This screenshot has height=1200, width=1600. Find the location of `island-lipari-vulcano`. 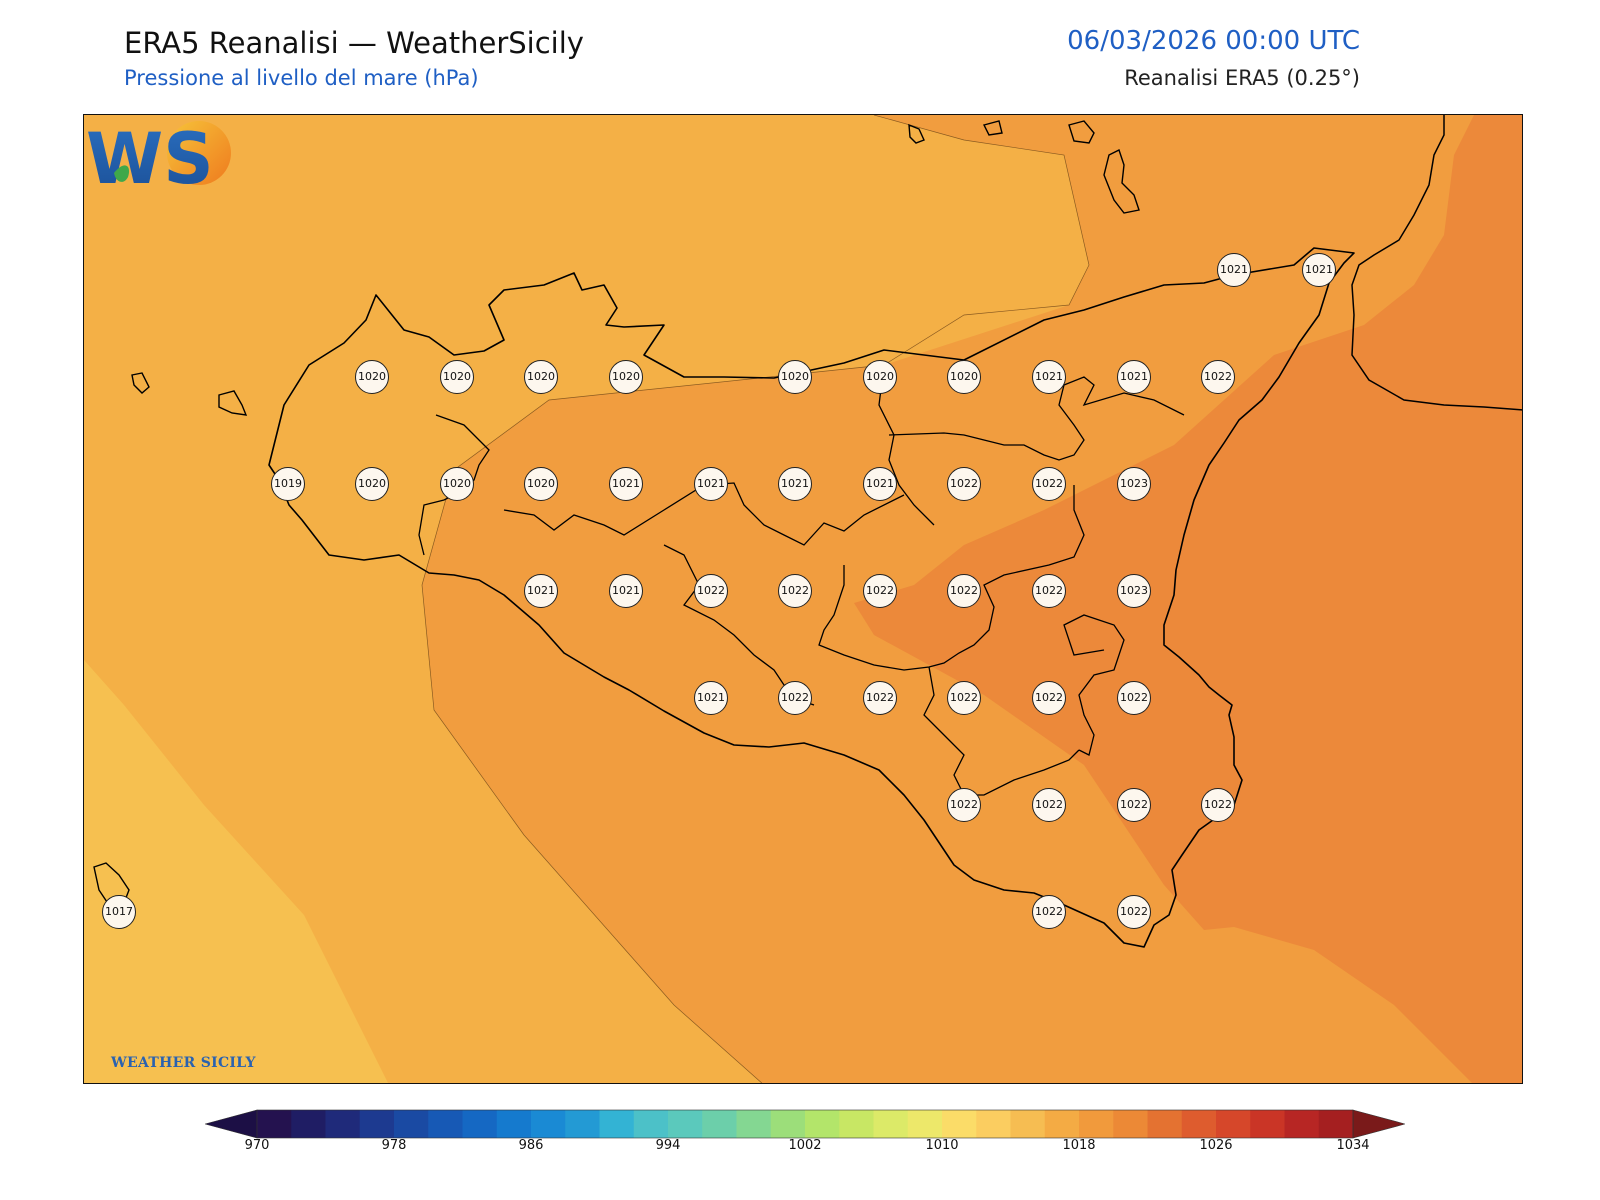

island-lipari-vulcano is located at coordinates (1121, 181).